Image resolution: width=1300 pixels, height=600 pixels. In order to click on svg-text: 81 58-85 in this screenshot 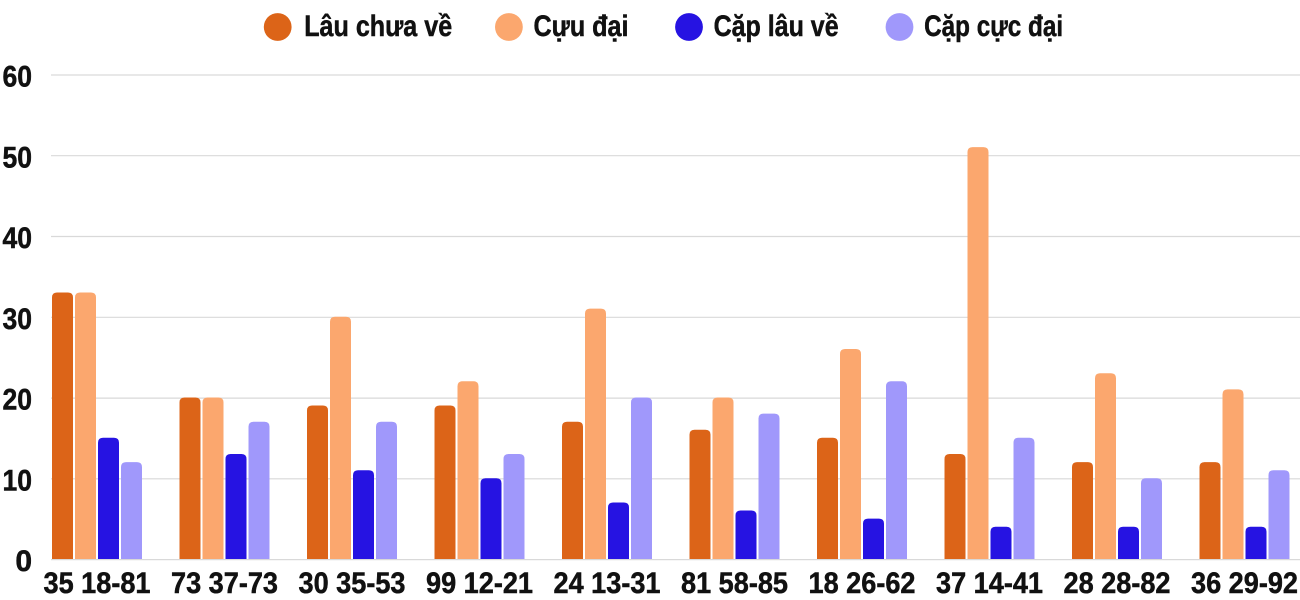, I will do `click(734, 583)`.